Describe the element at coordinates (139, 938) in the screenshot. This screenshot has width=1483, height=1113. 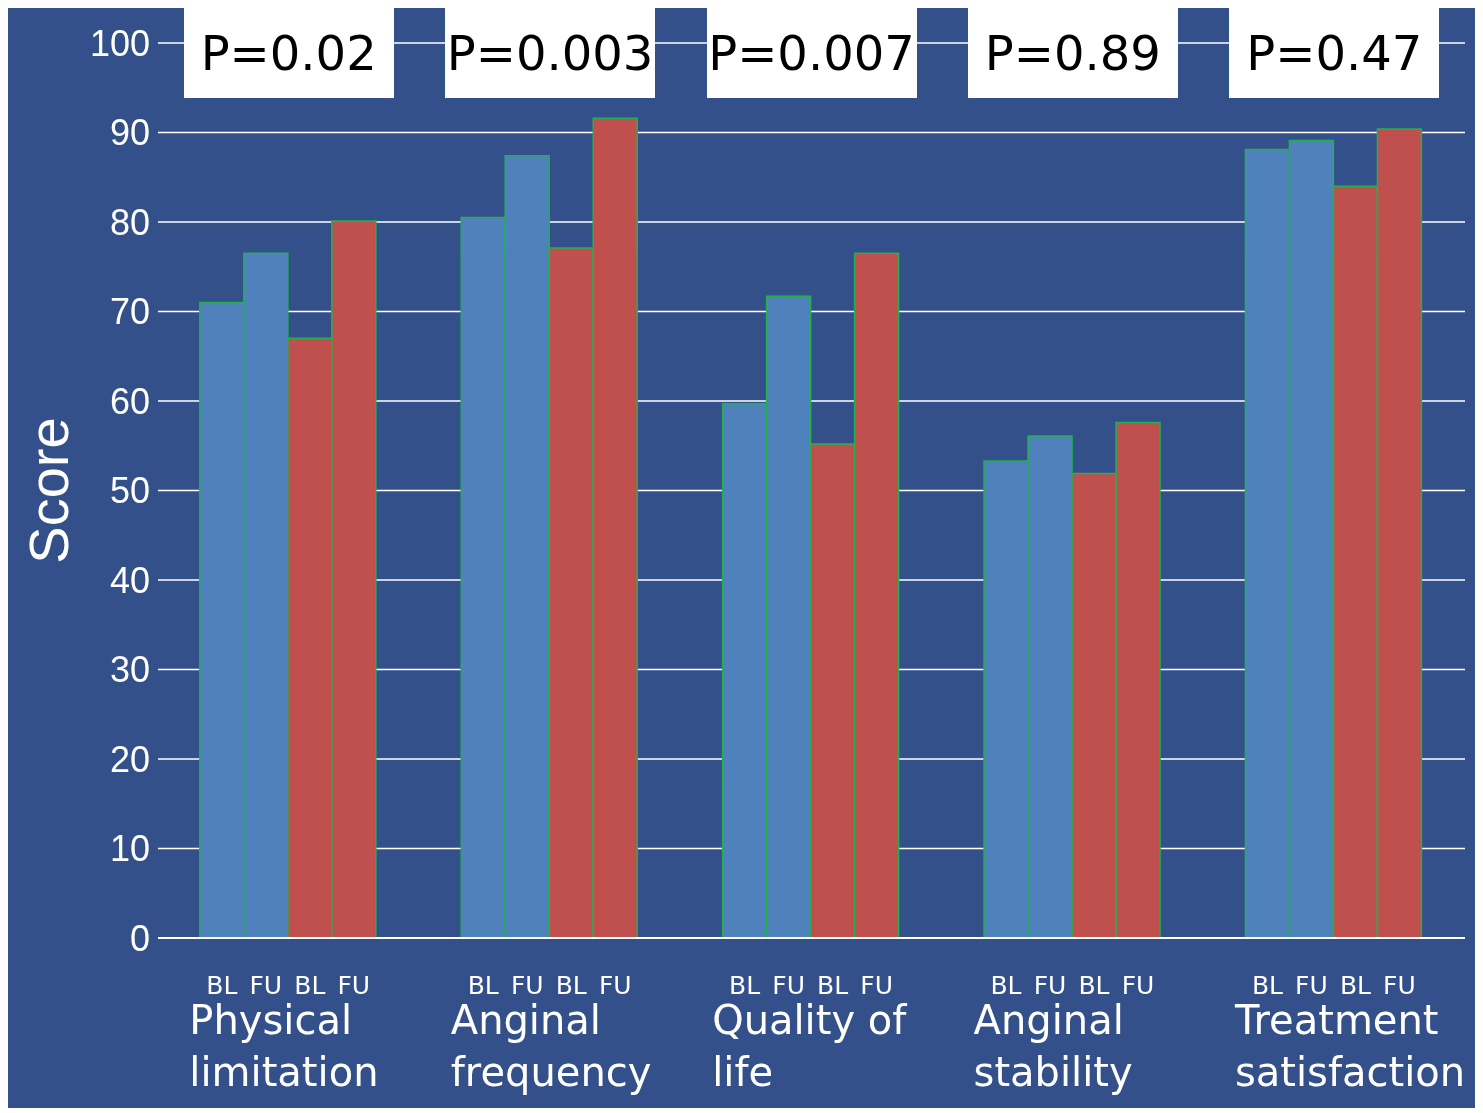
I see `y-tick-label: 0` at that location.